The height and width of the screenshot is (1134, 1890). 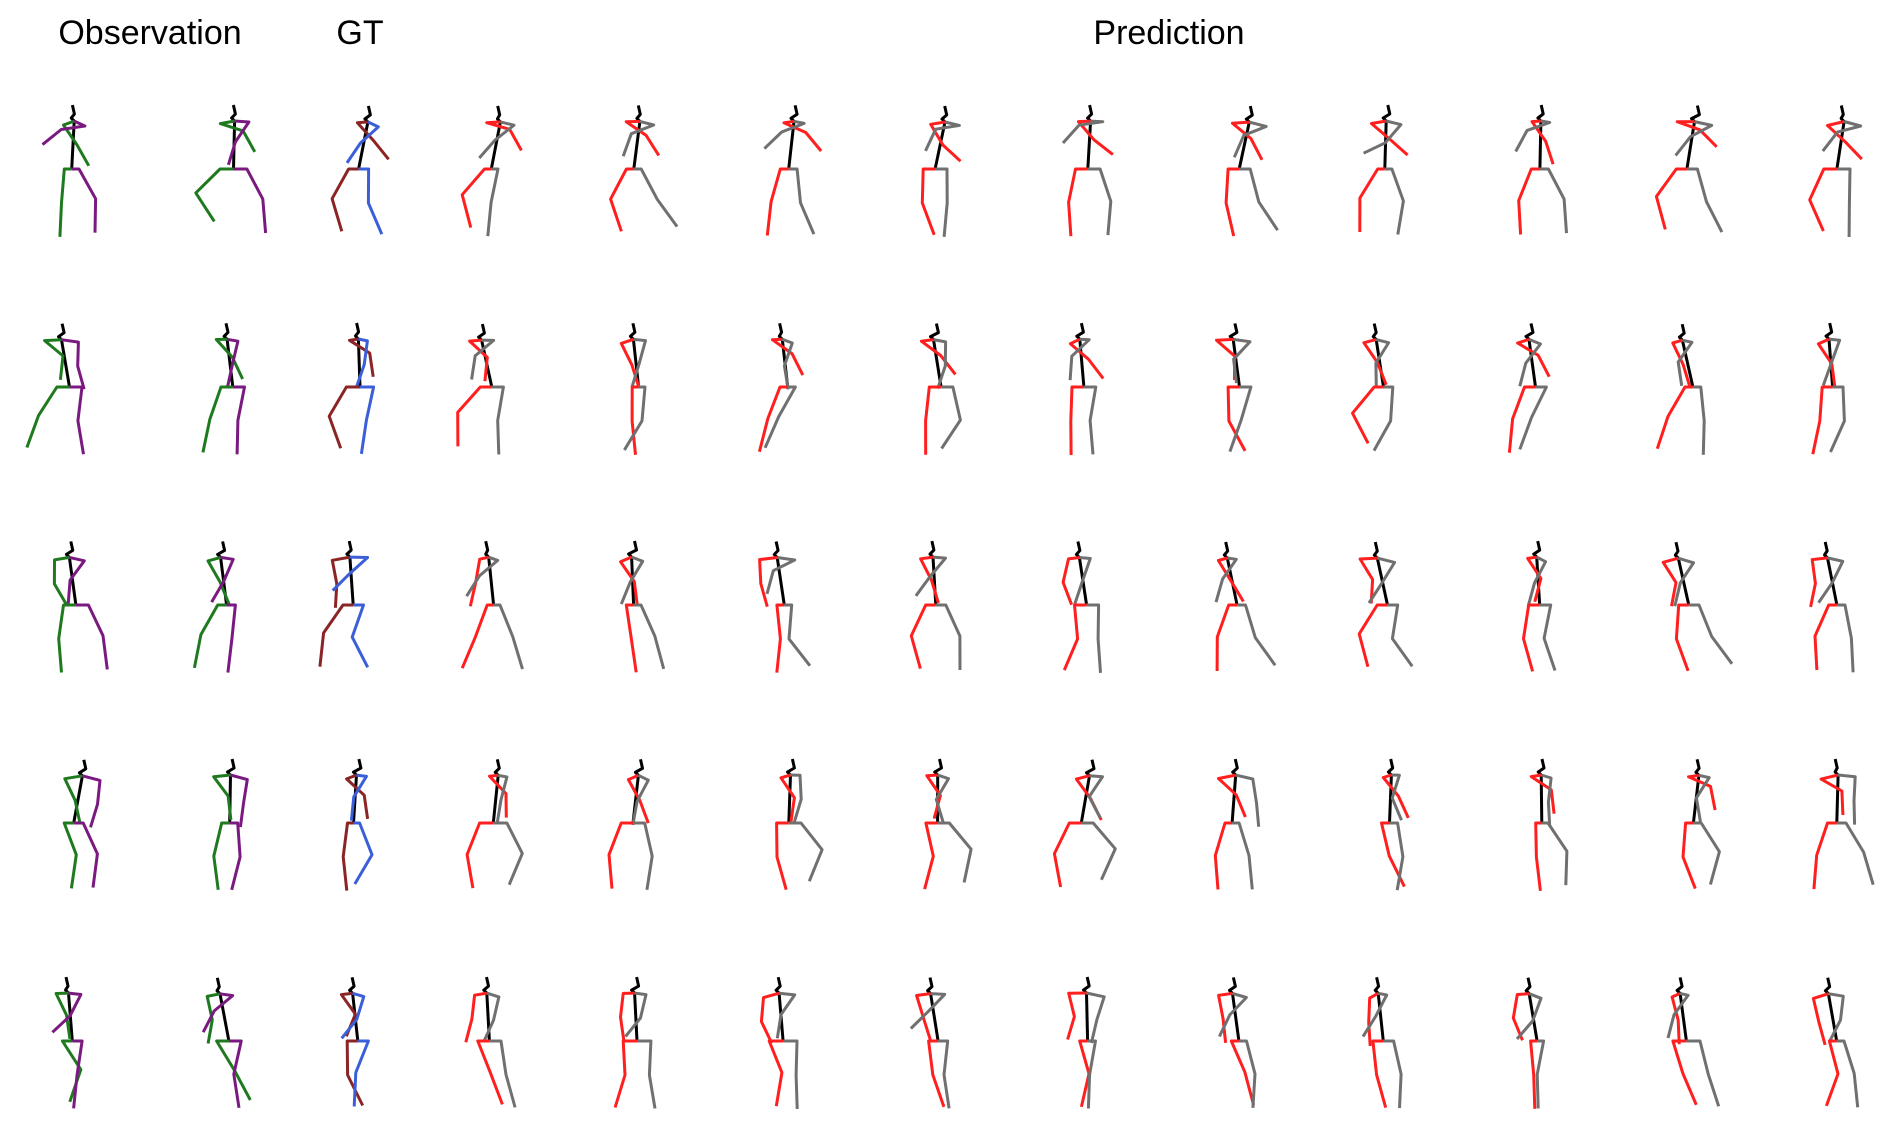 I want to click on skeleton-prediction-r1-c5, so click(x=644, y=168).